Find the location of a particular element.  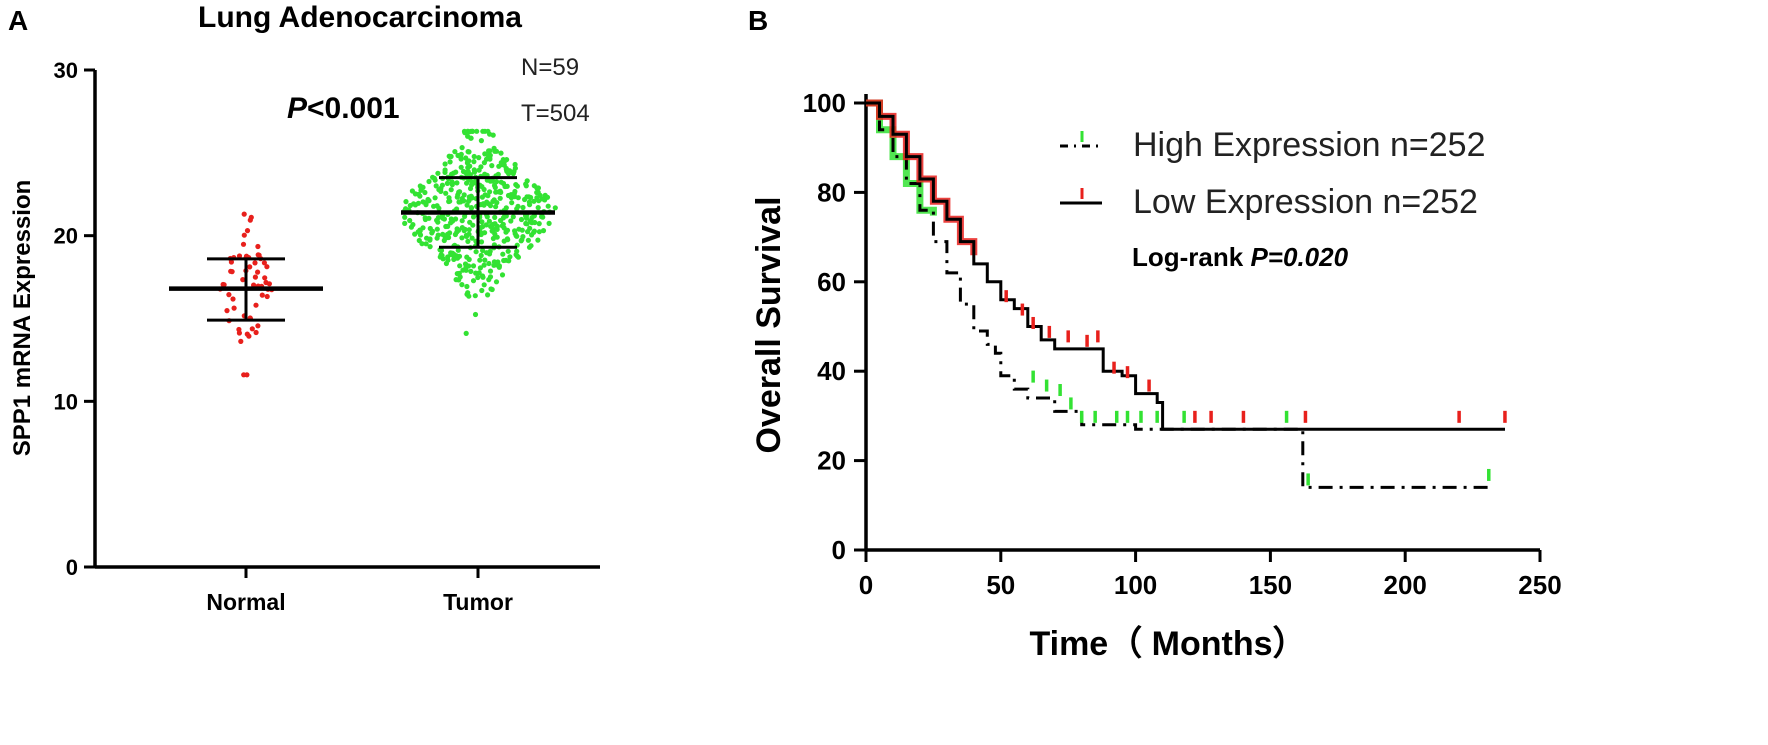

panel-a-y-tick-label: 0 is located at coordinates (72, 567).